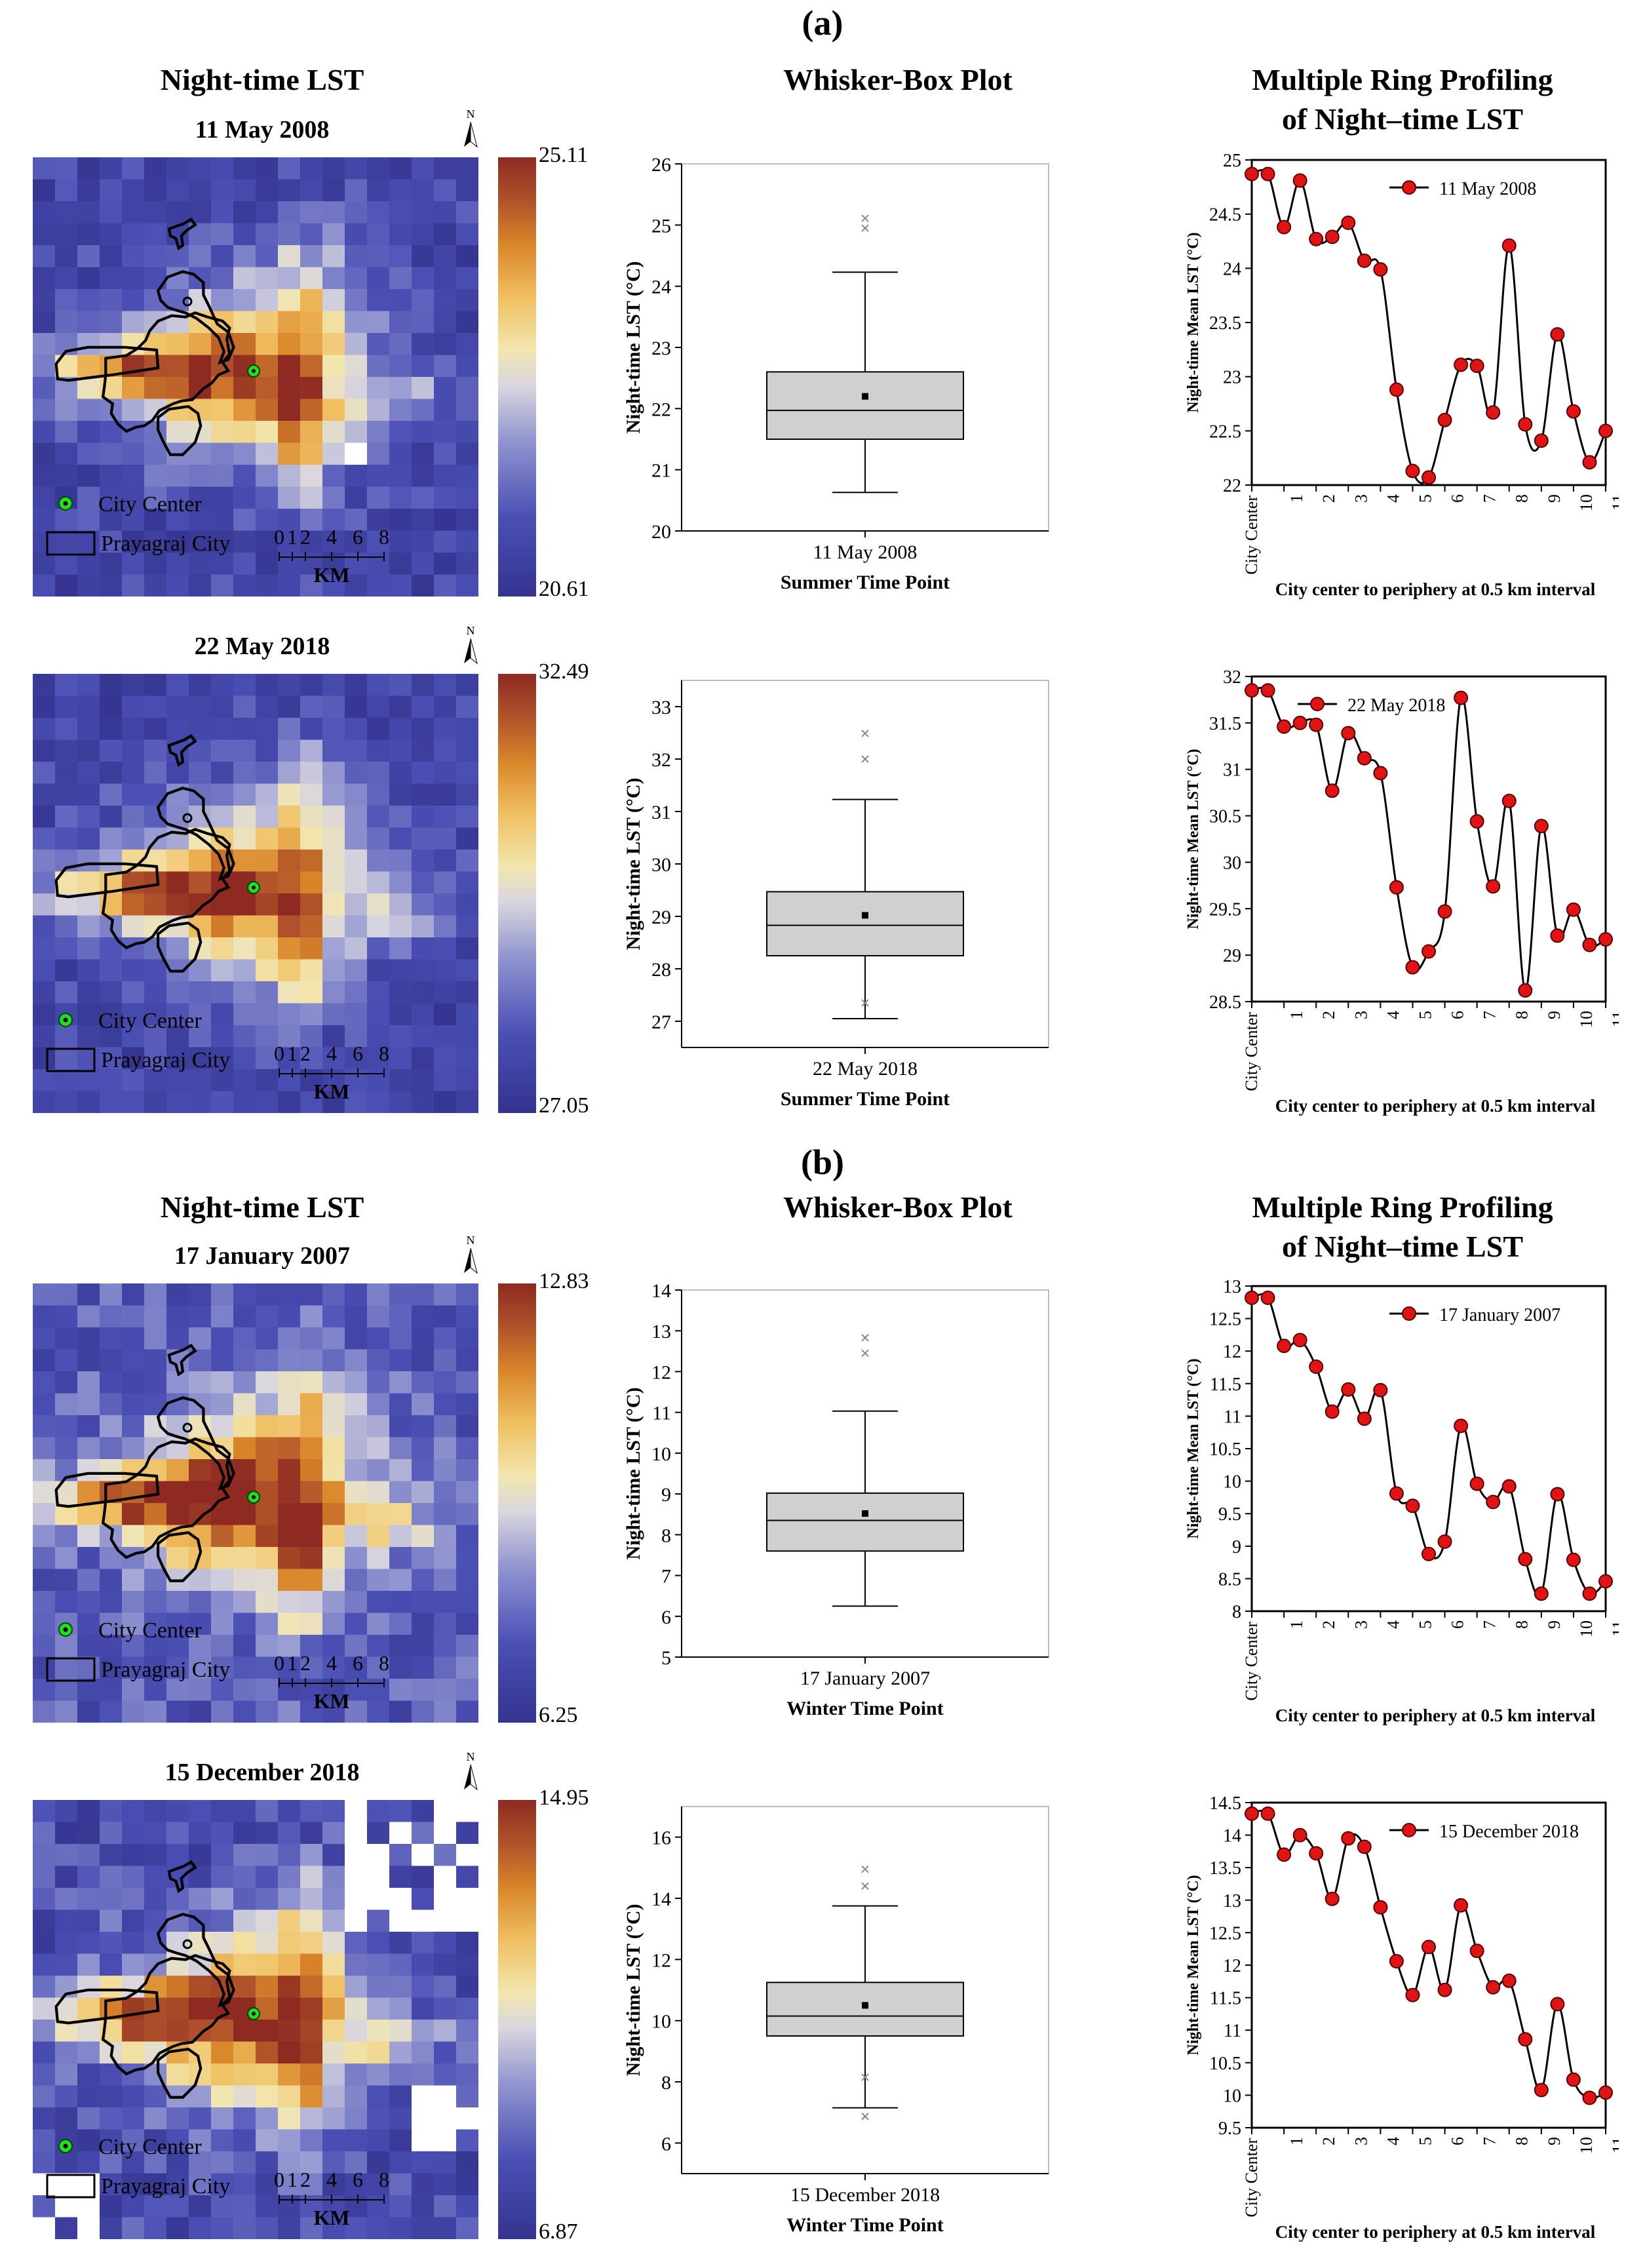 The width and height of the screenshot is (1645, 2268). Describe the element at coordinates (1232, 863) in the screenshot. I see `y-tick-label: 30` at that location.